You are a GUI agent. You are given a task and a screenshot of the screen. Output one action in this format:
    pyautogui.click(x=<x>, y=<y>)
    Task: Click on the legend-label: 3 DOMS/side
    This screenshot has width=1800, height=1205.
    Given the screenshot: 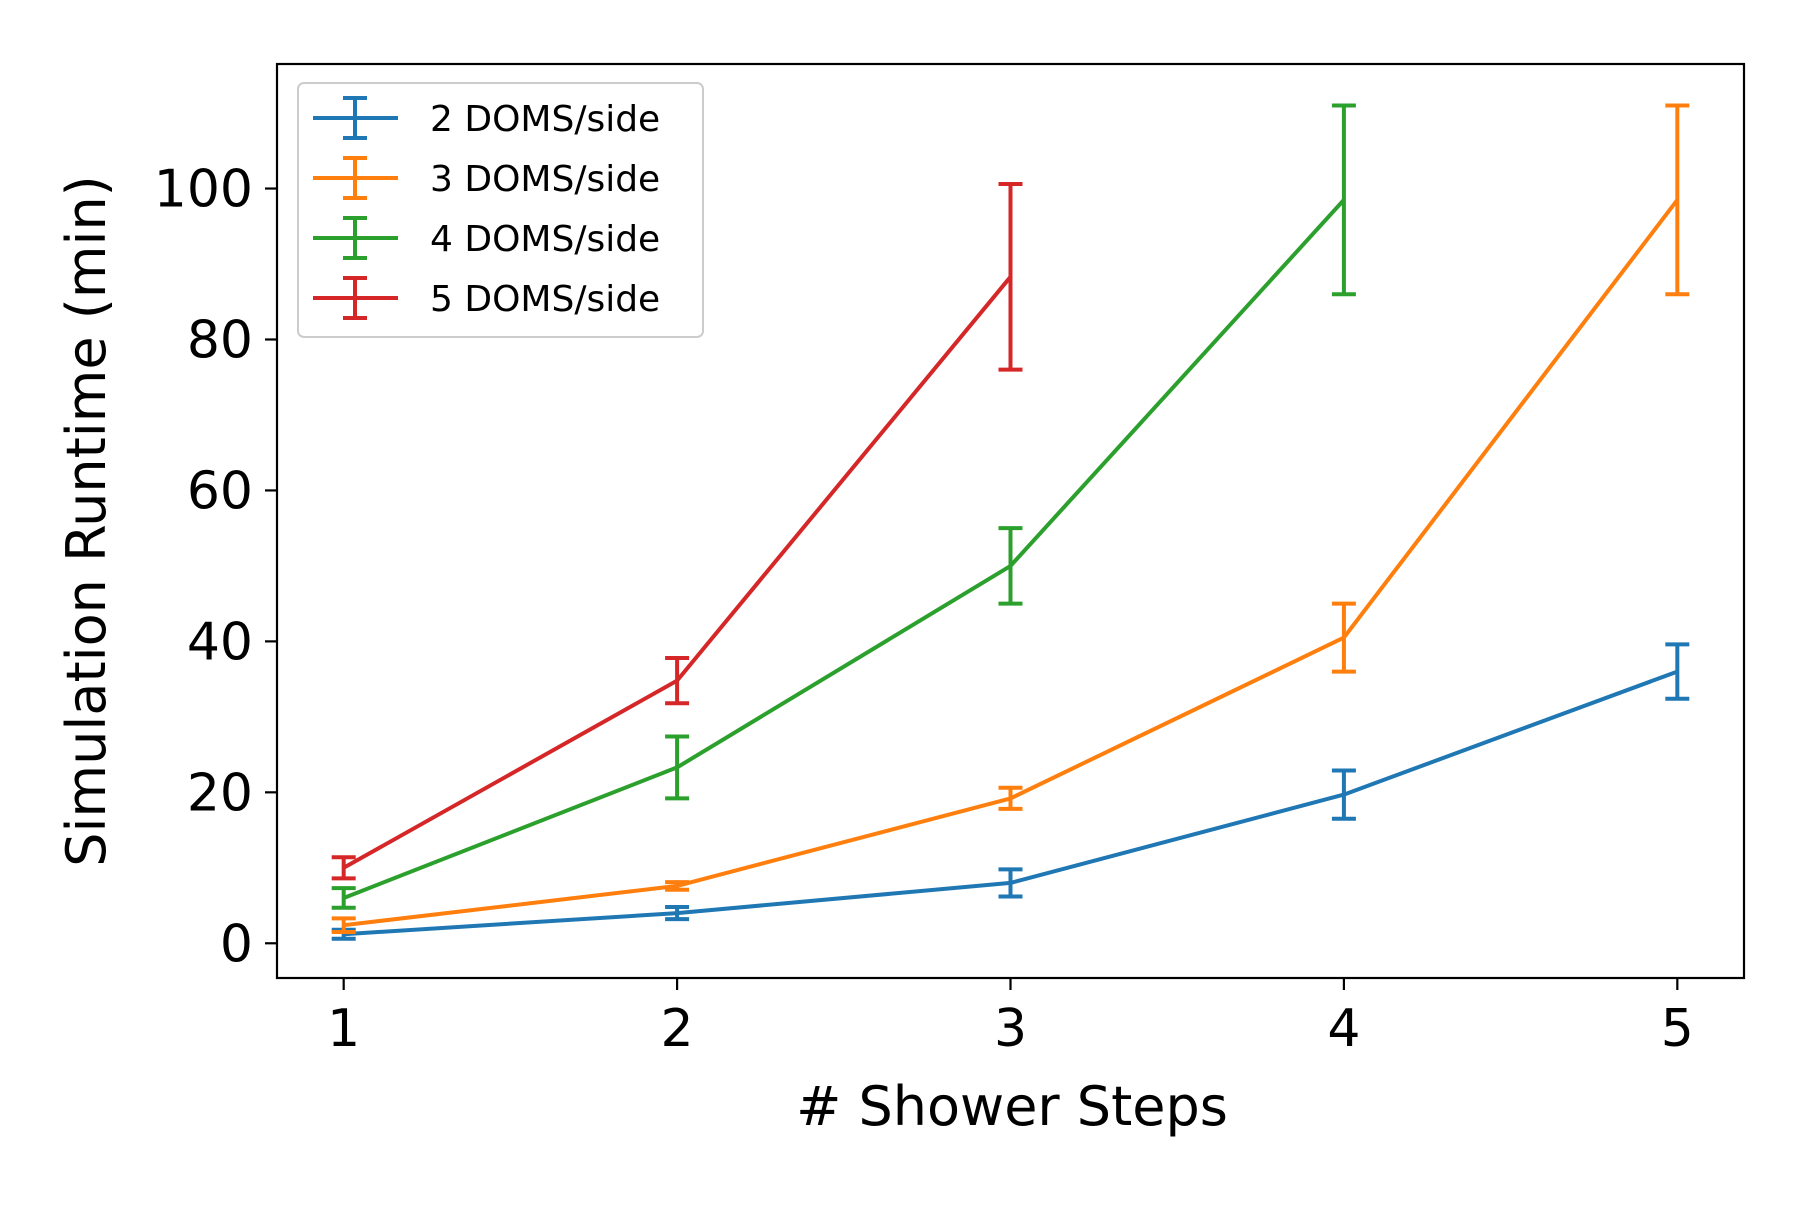 What is the action you would take?
    pyautogui.click(x=545, y=179)
    